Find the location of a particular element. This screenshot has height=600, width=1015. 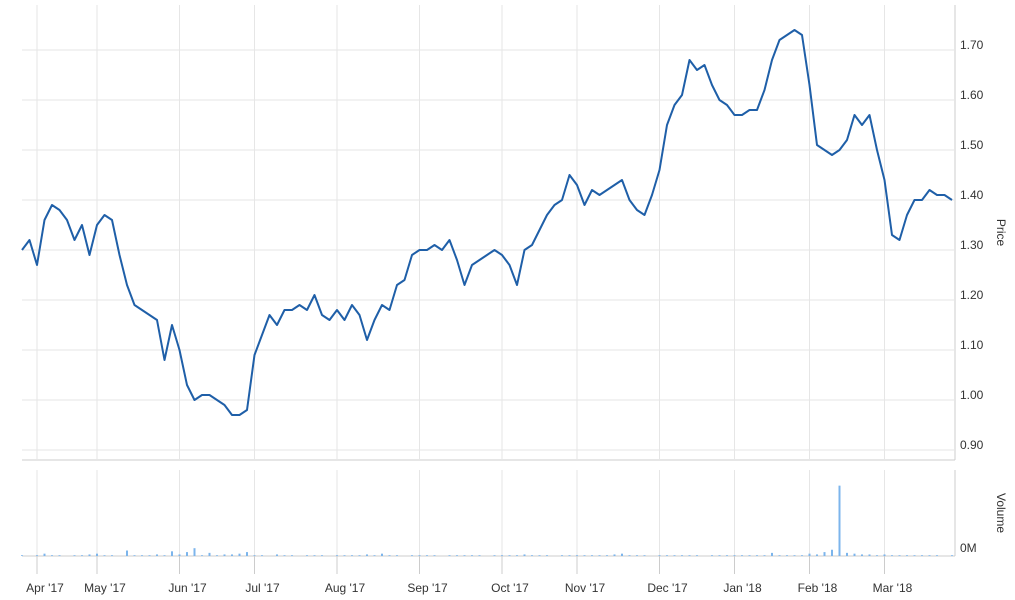

x-tick-label: Nov '17 is located at coordinates (585, 588).